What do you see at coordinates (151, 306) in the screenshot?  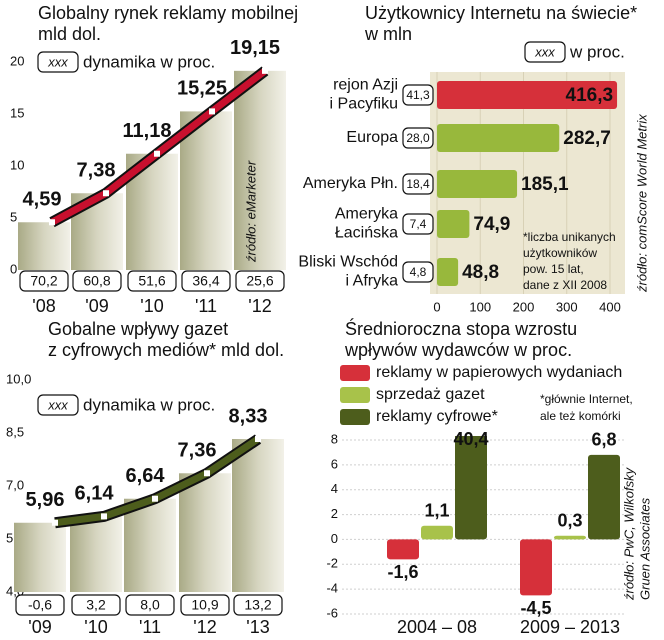 I see `x-tick-label: '10` at bounding box center [151, 306].